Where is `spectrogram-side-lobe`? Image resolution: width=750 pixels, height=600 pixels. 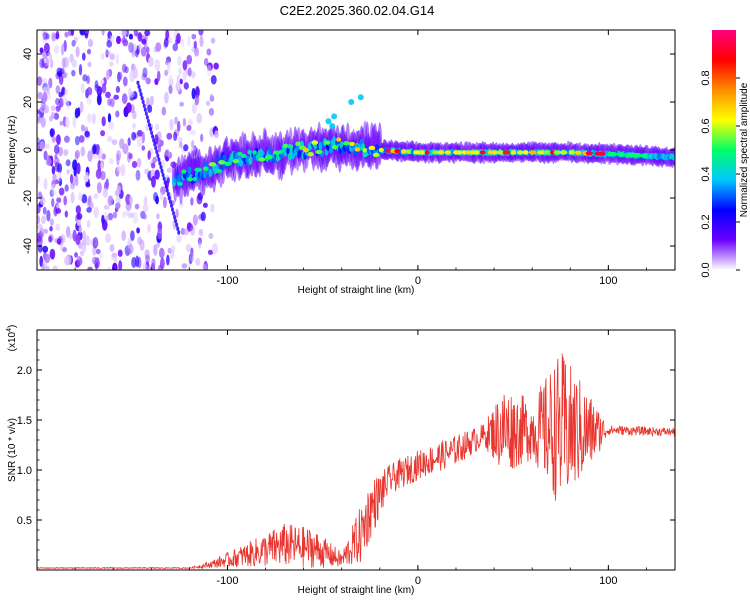
spectrogram-side-lobe is located at coordinates (328, 121).